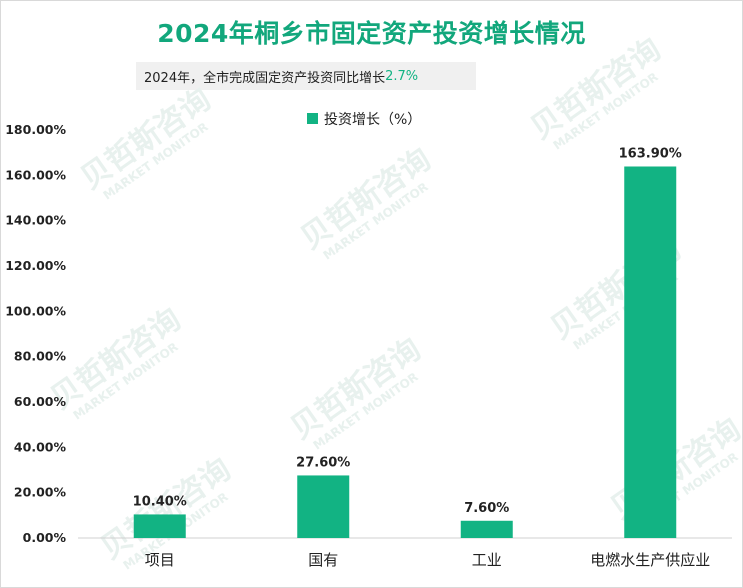 The height and width of the screenshot is (588, 743). Describe the element at coordinates (650, 153) in the screenshot. I see `data-label: 163.90%` at that location.